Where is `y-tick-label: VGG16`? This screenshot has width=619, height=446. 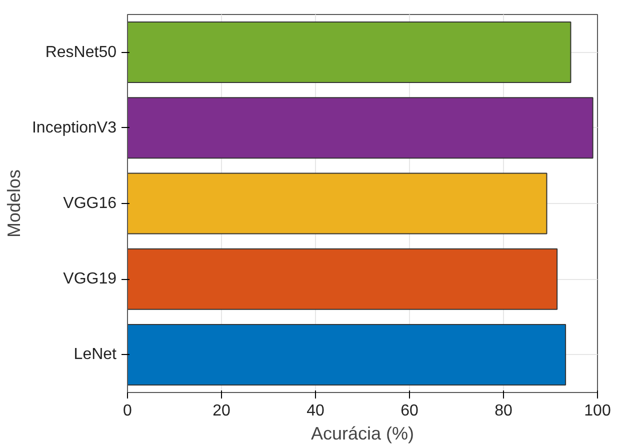
y-tick-label: VGG16 is located at coordinates (90, 203).